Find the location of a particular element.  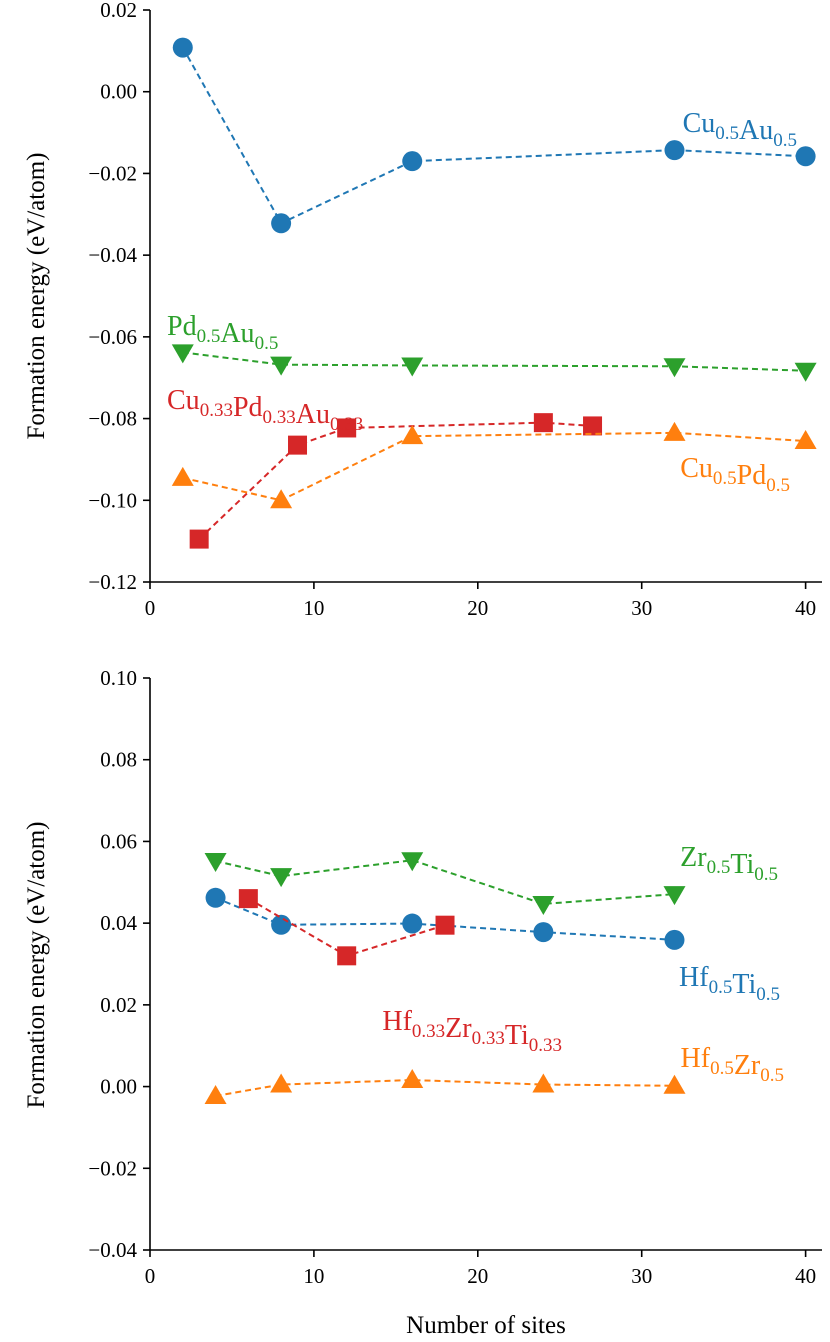

series-Hf0.5Zr0.5: Hf0.5Zr0.5 is located at coordinates (494, 1073).